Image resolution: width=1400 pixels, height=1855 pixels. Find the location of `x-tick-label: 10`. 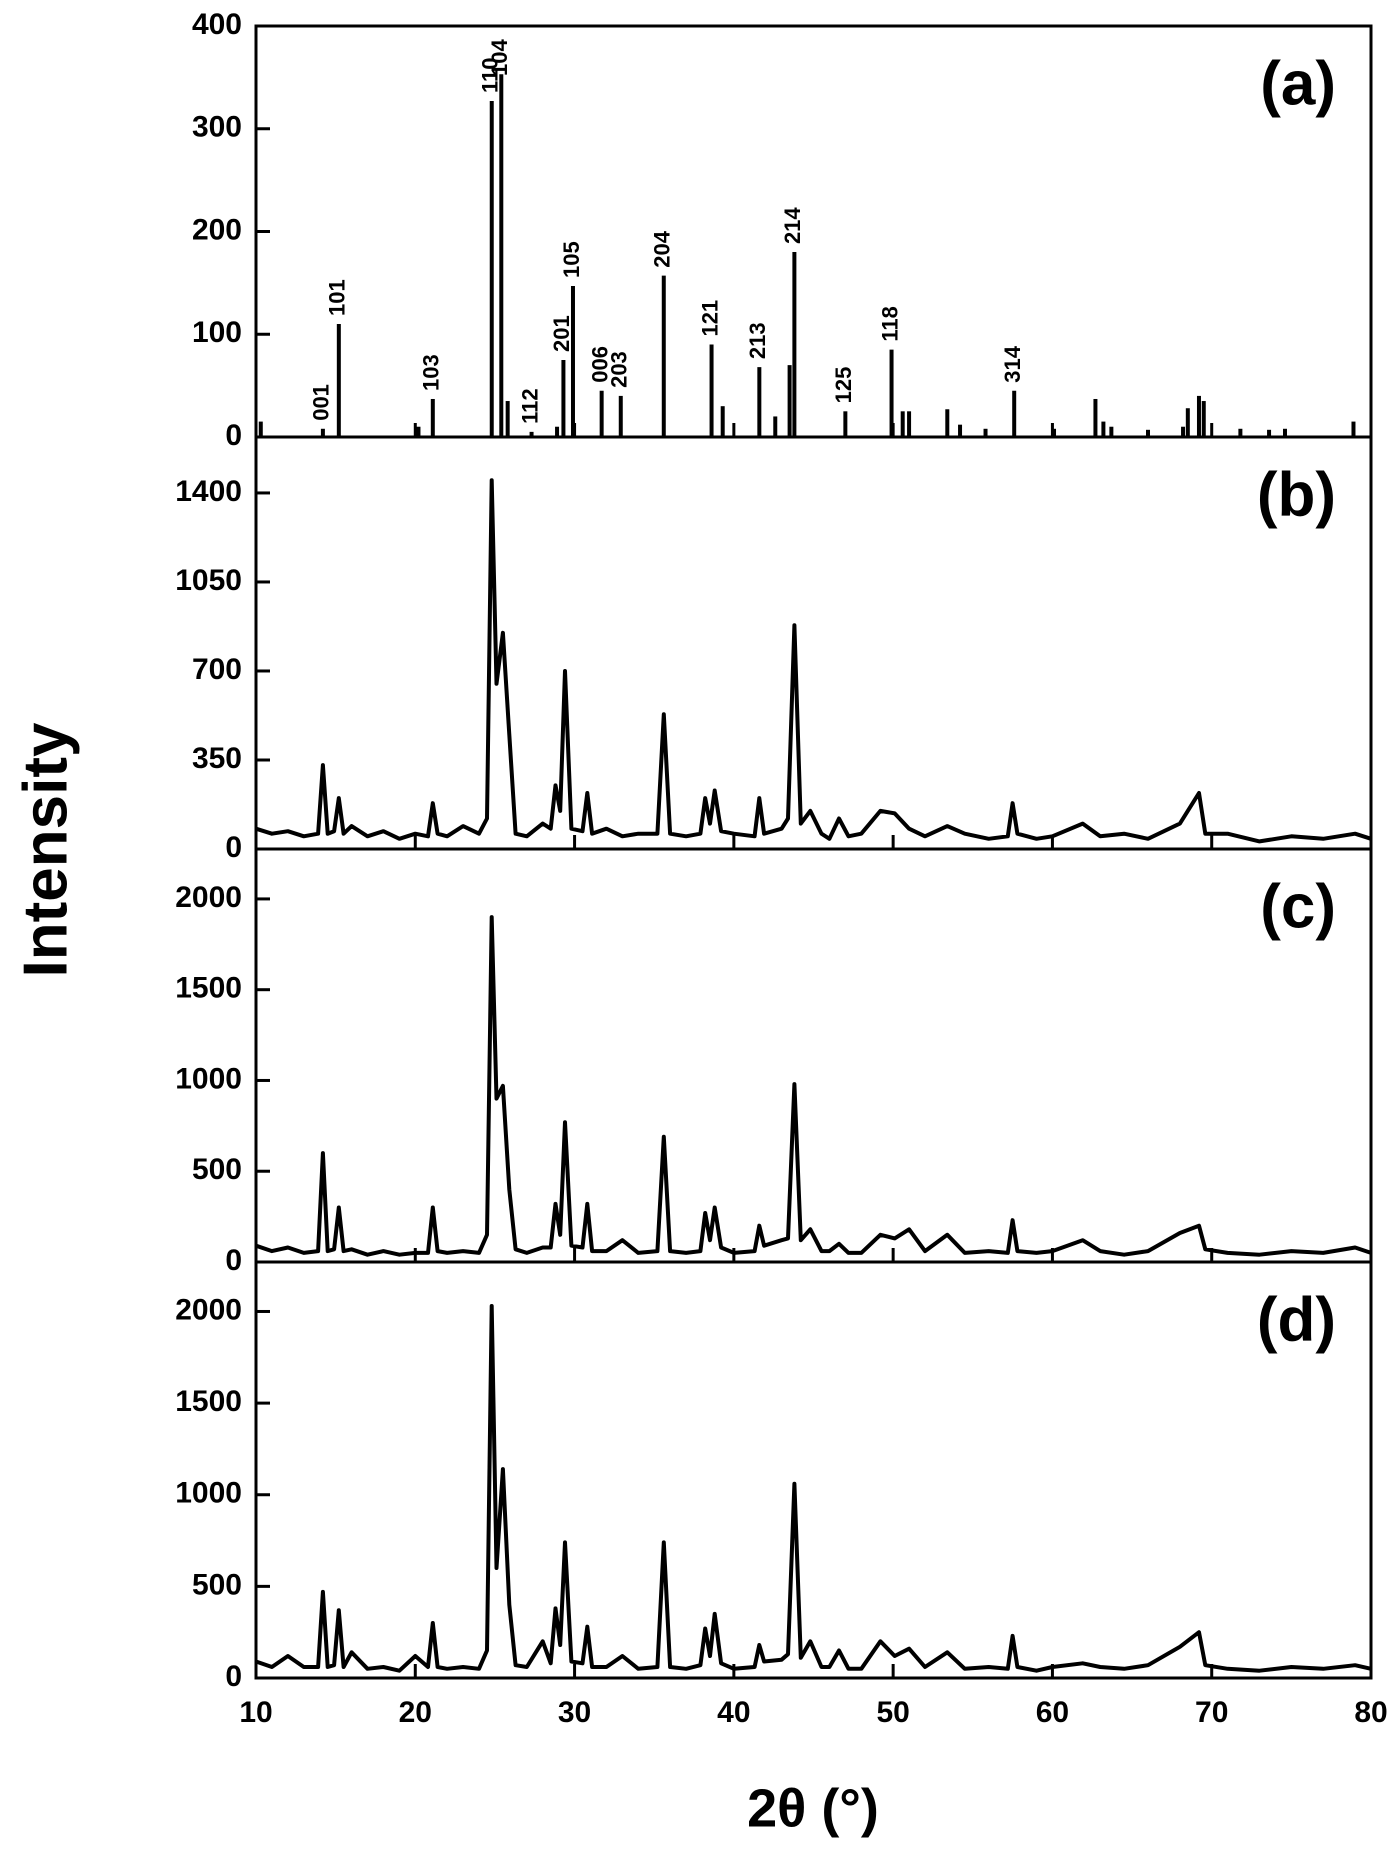

x-tick-label: 10 is located at coordinates (255, 1712).